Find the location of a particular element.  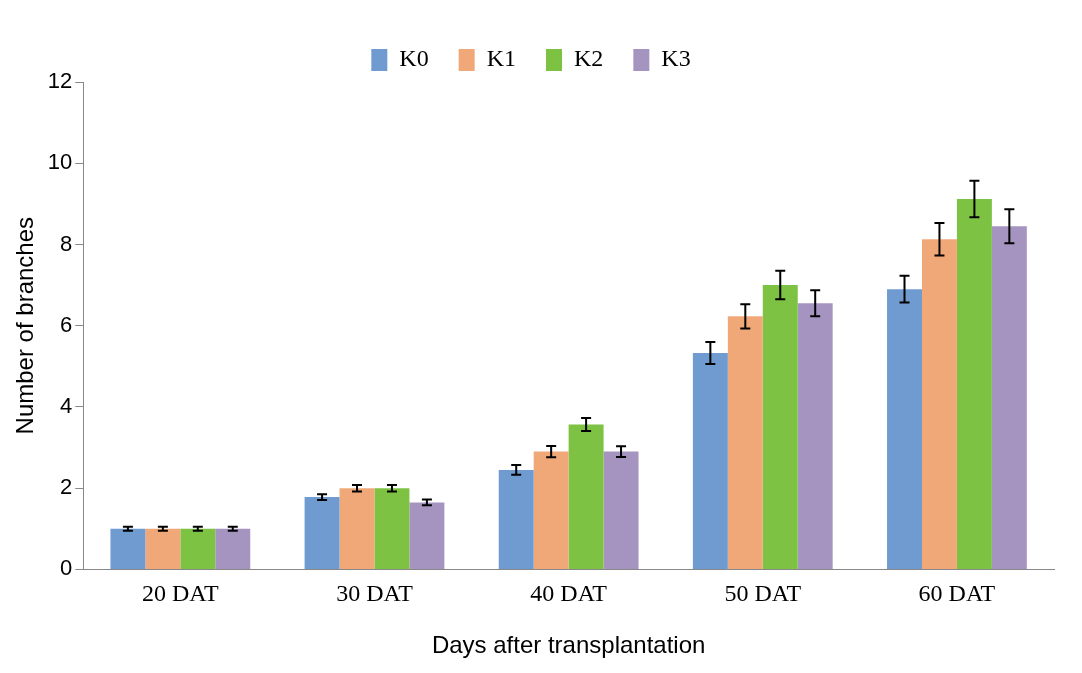

y-tick-label: 12 is located at coordinates (60, 81).